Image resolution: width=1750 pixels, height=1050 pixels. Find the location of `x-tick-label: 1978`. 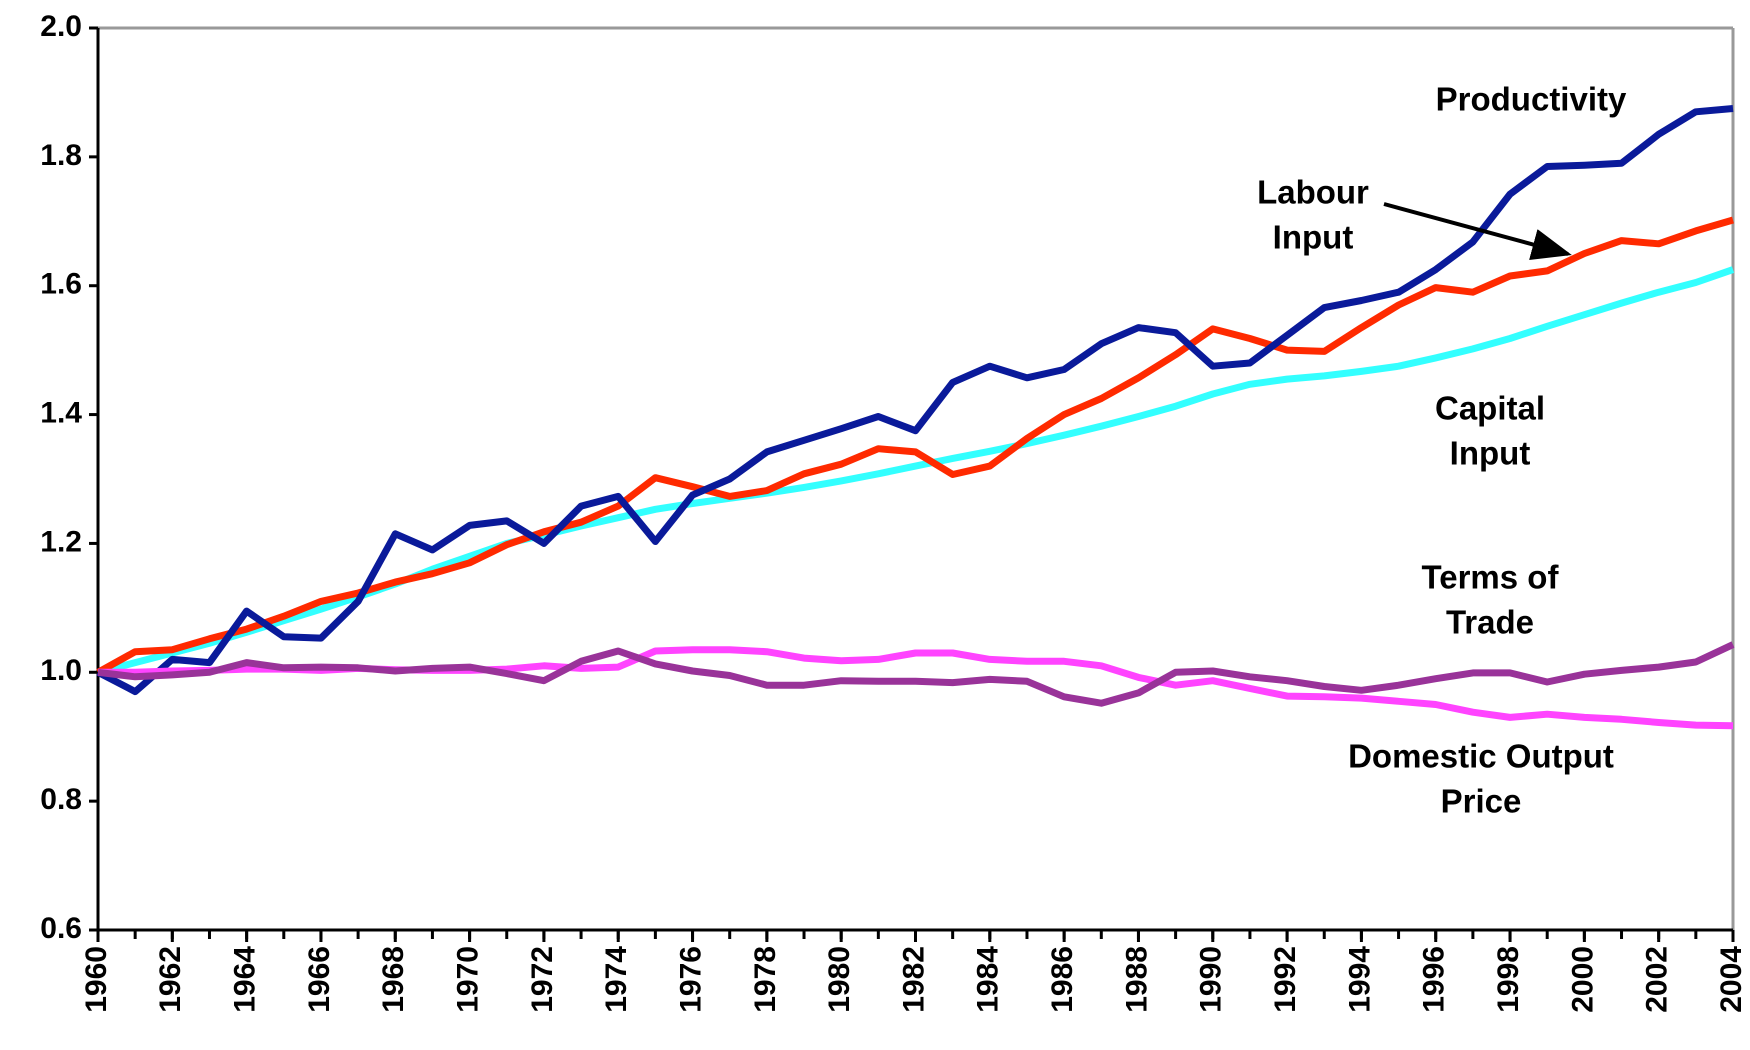

x-tick-label: 1978 is located at coordinates (765, 979).